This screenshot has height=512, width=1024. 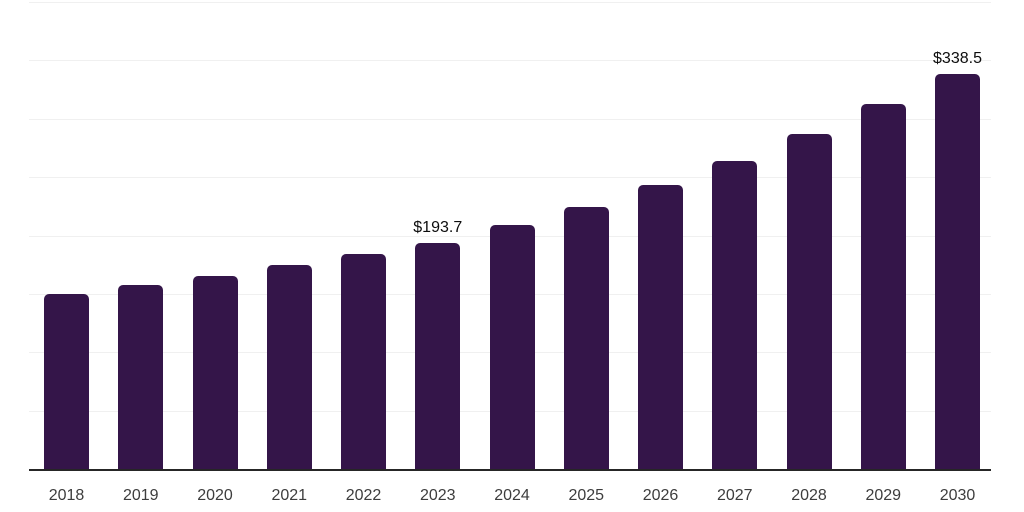 What do you see at coordinates (586, 337) in the screenshot?
I see `bar-2025` at bounding box center [586, 337].